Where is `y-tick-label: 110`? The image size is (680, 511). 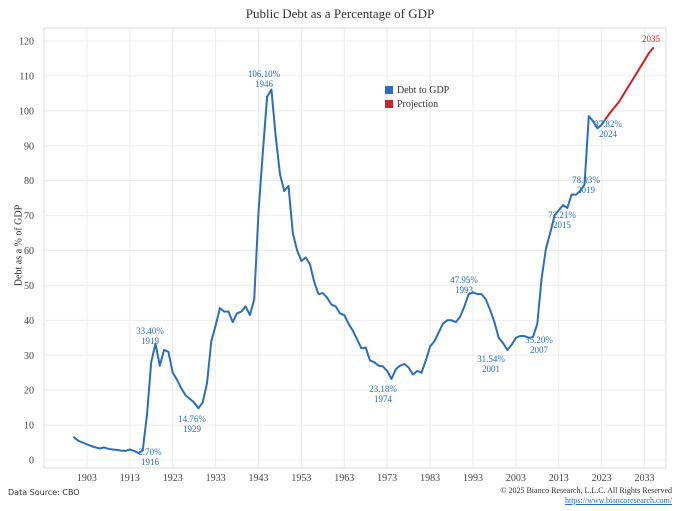 y-tick-label: 110 is located at coordinates (26, 76).